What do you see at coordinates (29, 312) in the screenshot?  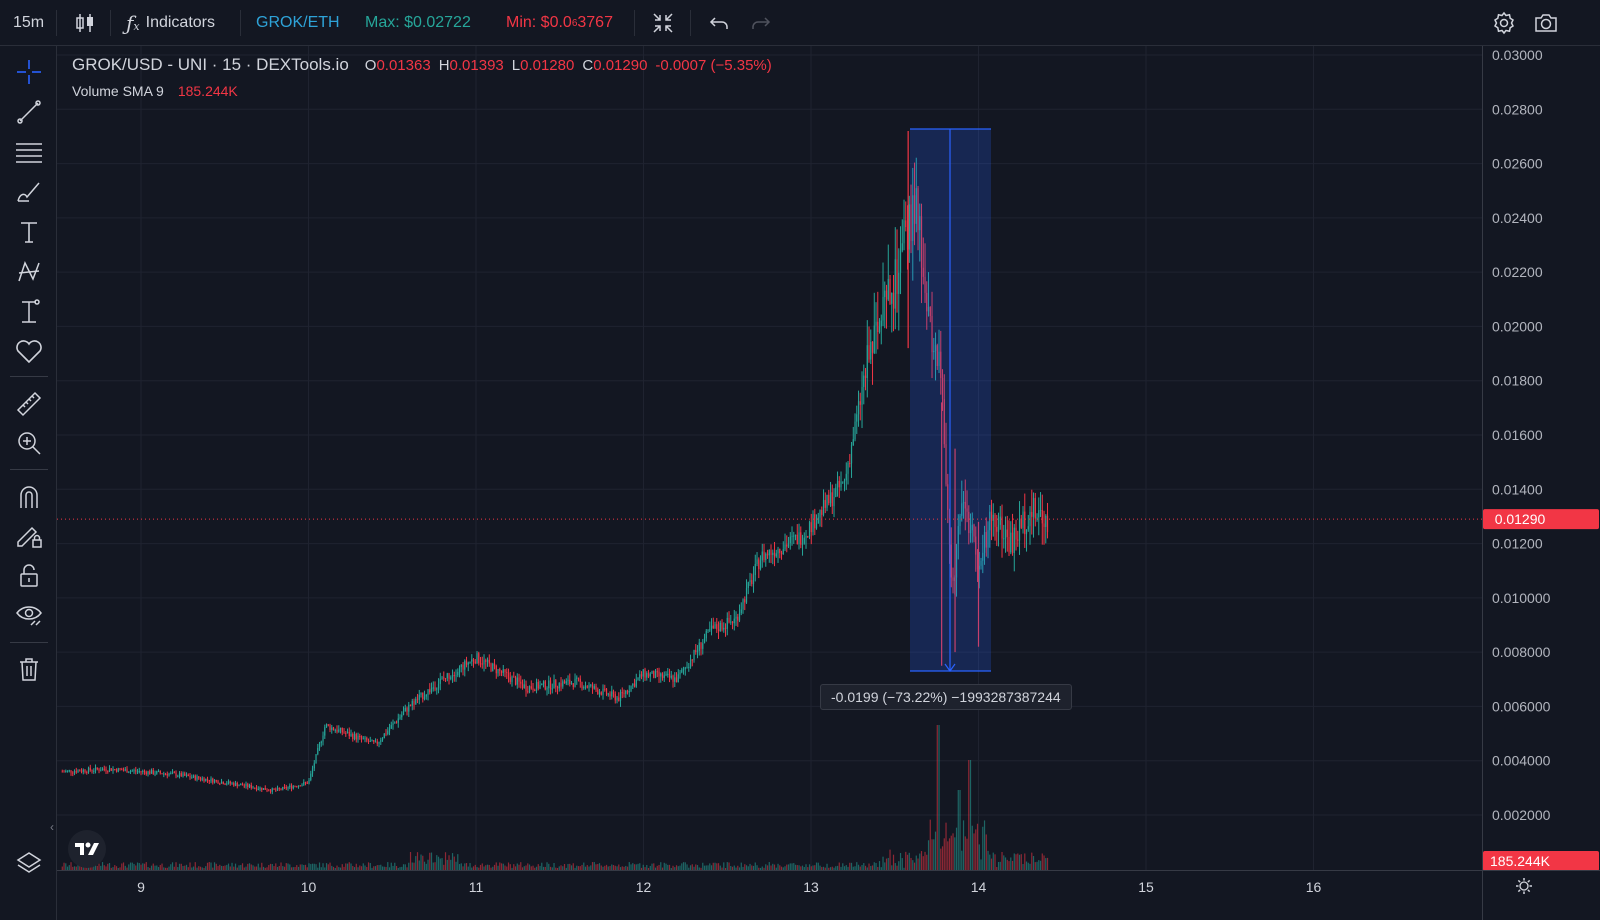 I see `measure-tool` at bounding box center [29, 312].